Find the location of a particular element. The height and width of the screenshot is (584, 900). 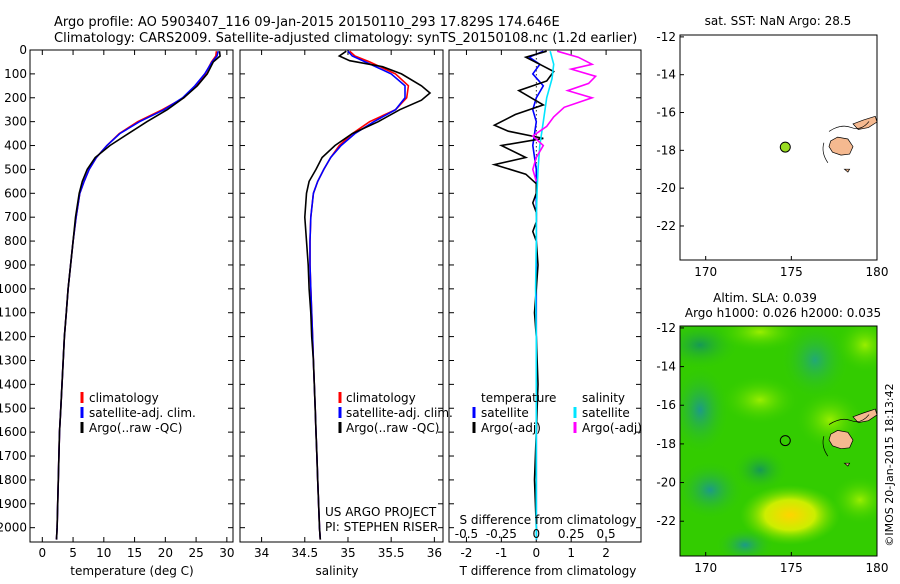

s-tick-label: -0.5 is located at coordinates (466, 534).